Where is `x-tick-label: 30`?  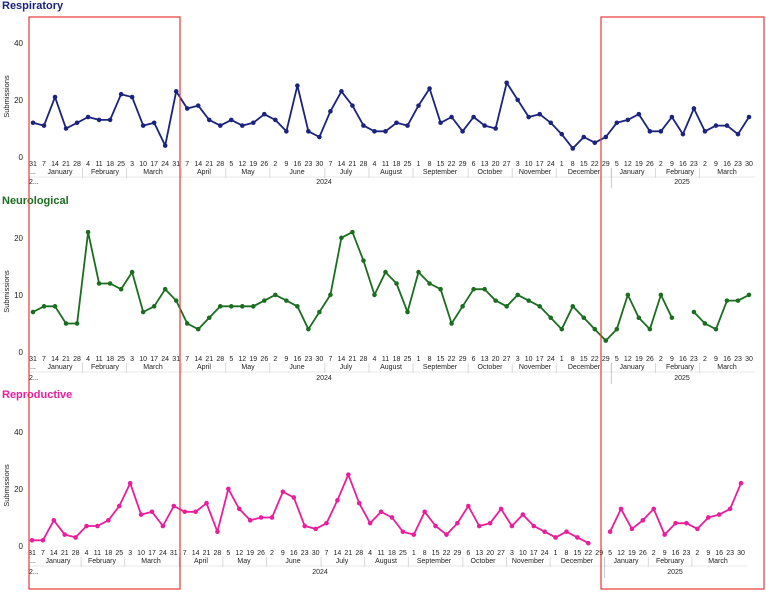
x-tick-label: 30 is located at coordinates (320, 359).